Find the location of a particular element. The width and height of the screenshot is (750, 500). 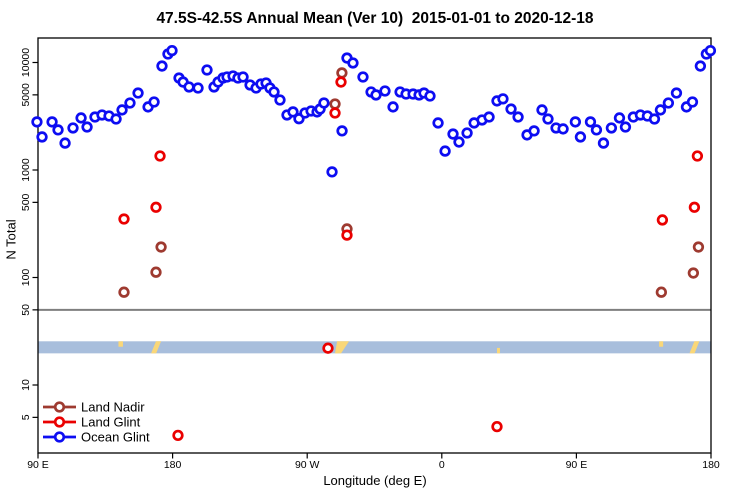

y-tick-label: 100 is located at coordinates (26, 278).